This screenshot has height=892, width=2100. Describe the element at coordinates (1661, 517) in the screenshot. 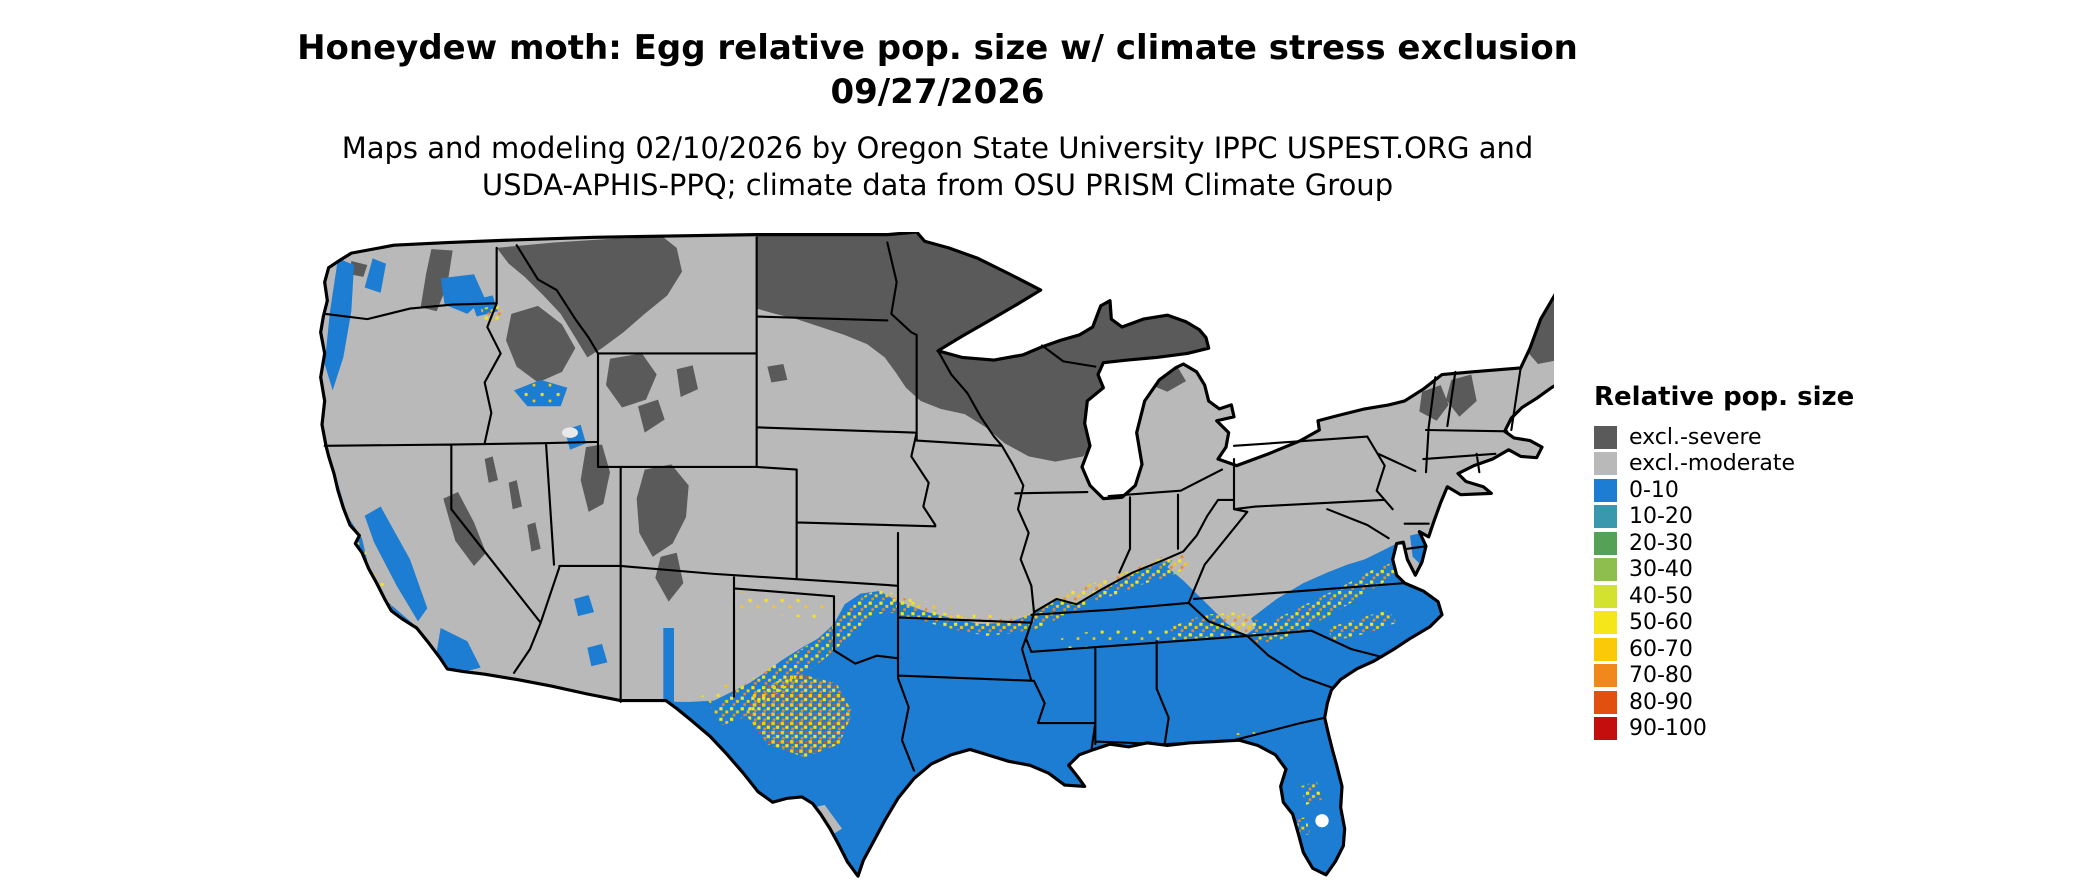

I see `legend-label: 10-20` at that location.